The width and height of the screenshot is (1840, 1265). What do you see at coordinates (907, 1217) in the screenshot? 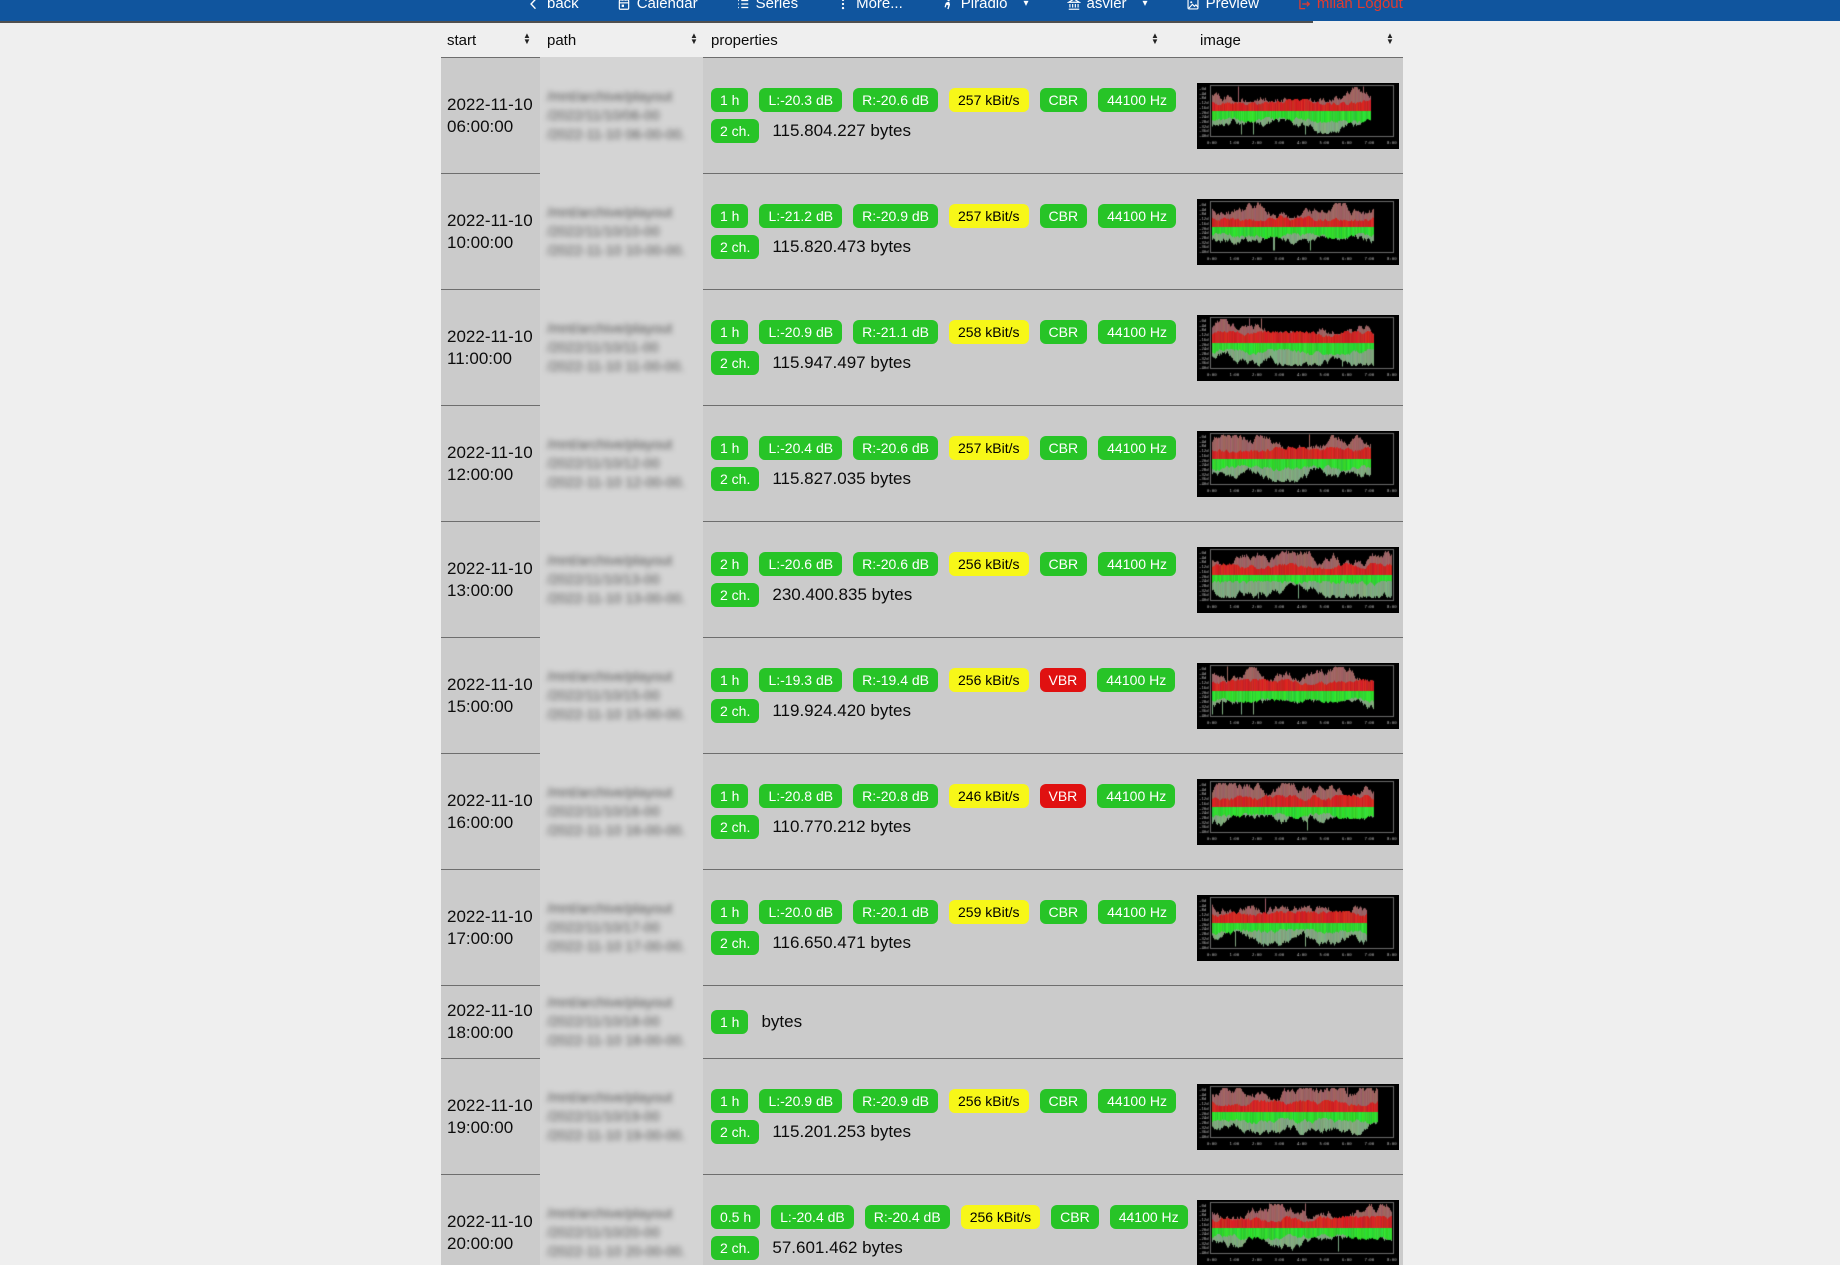
I see `property-badge: R:-20.4 dB` at bounding box center [907, 1217].